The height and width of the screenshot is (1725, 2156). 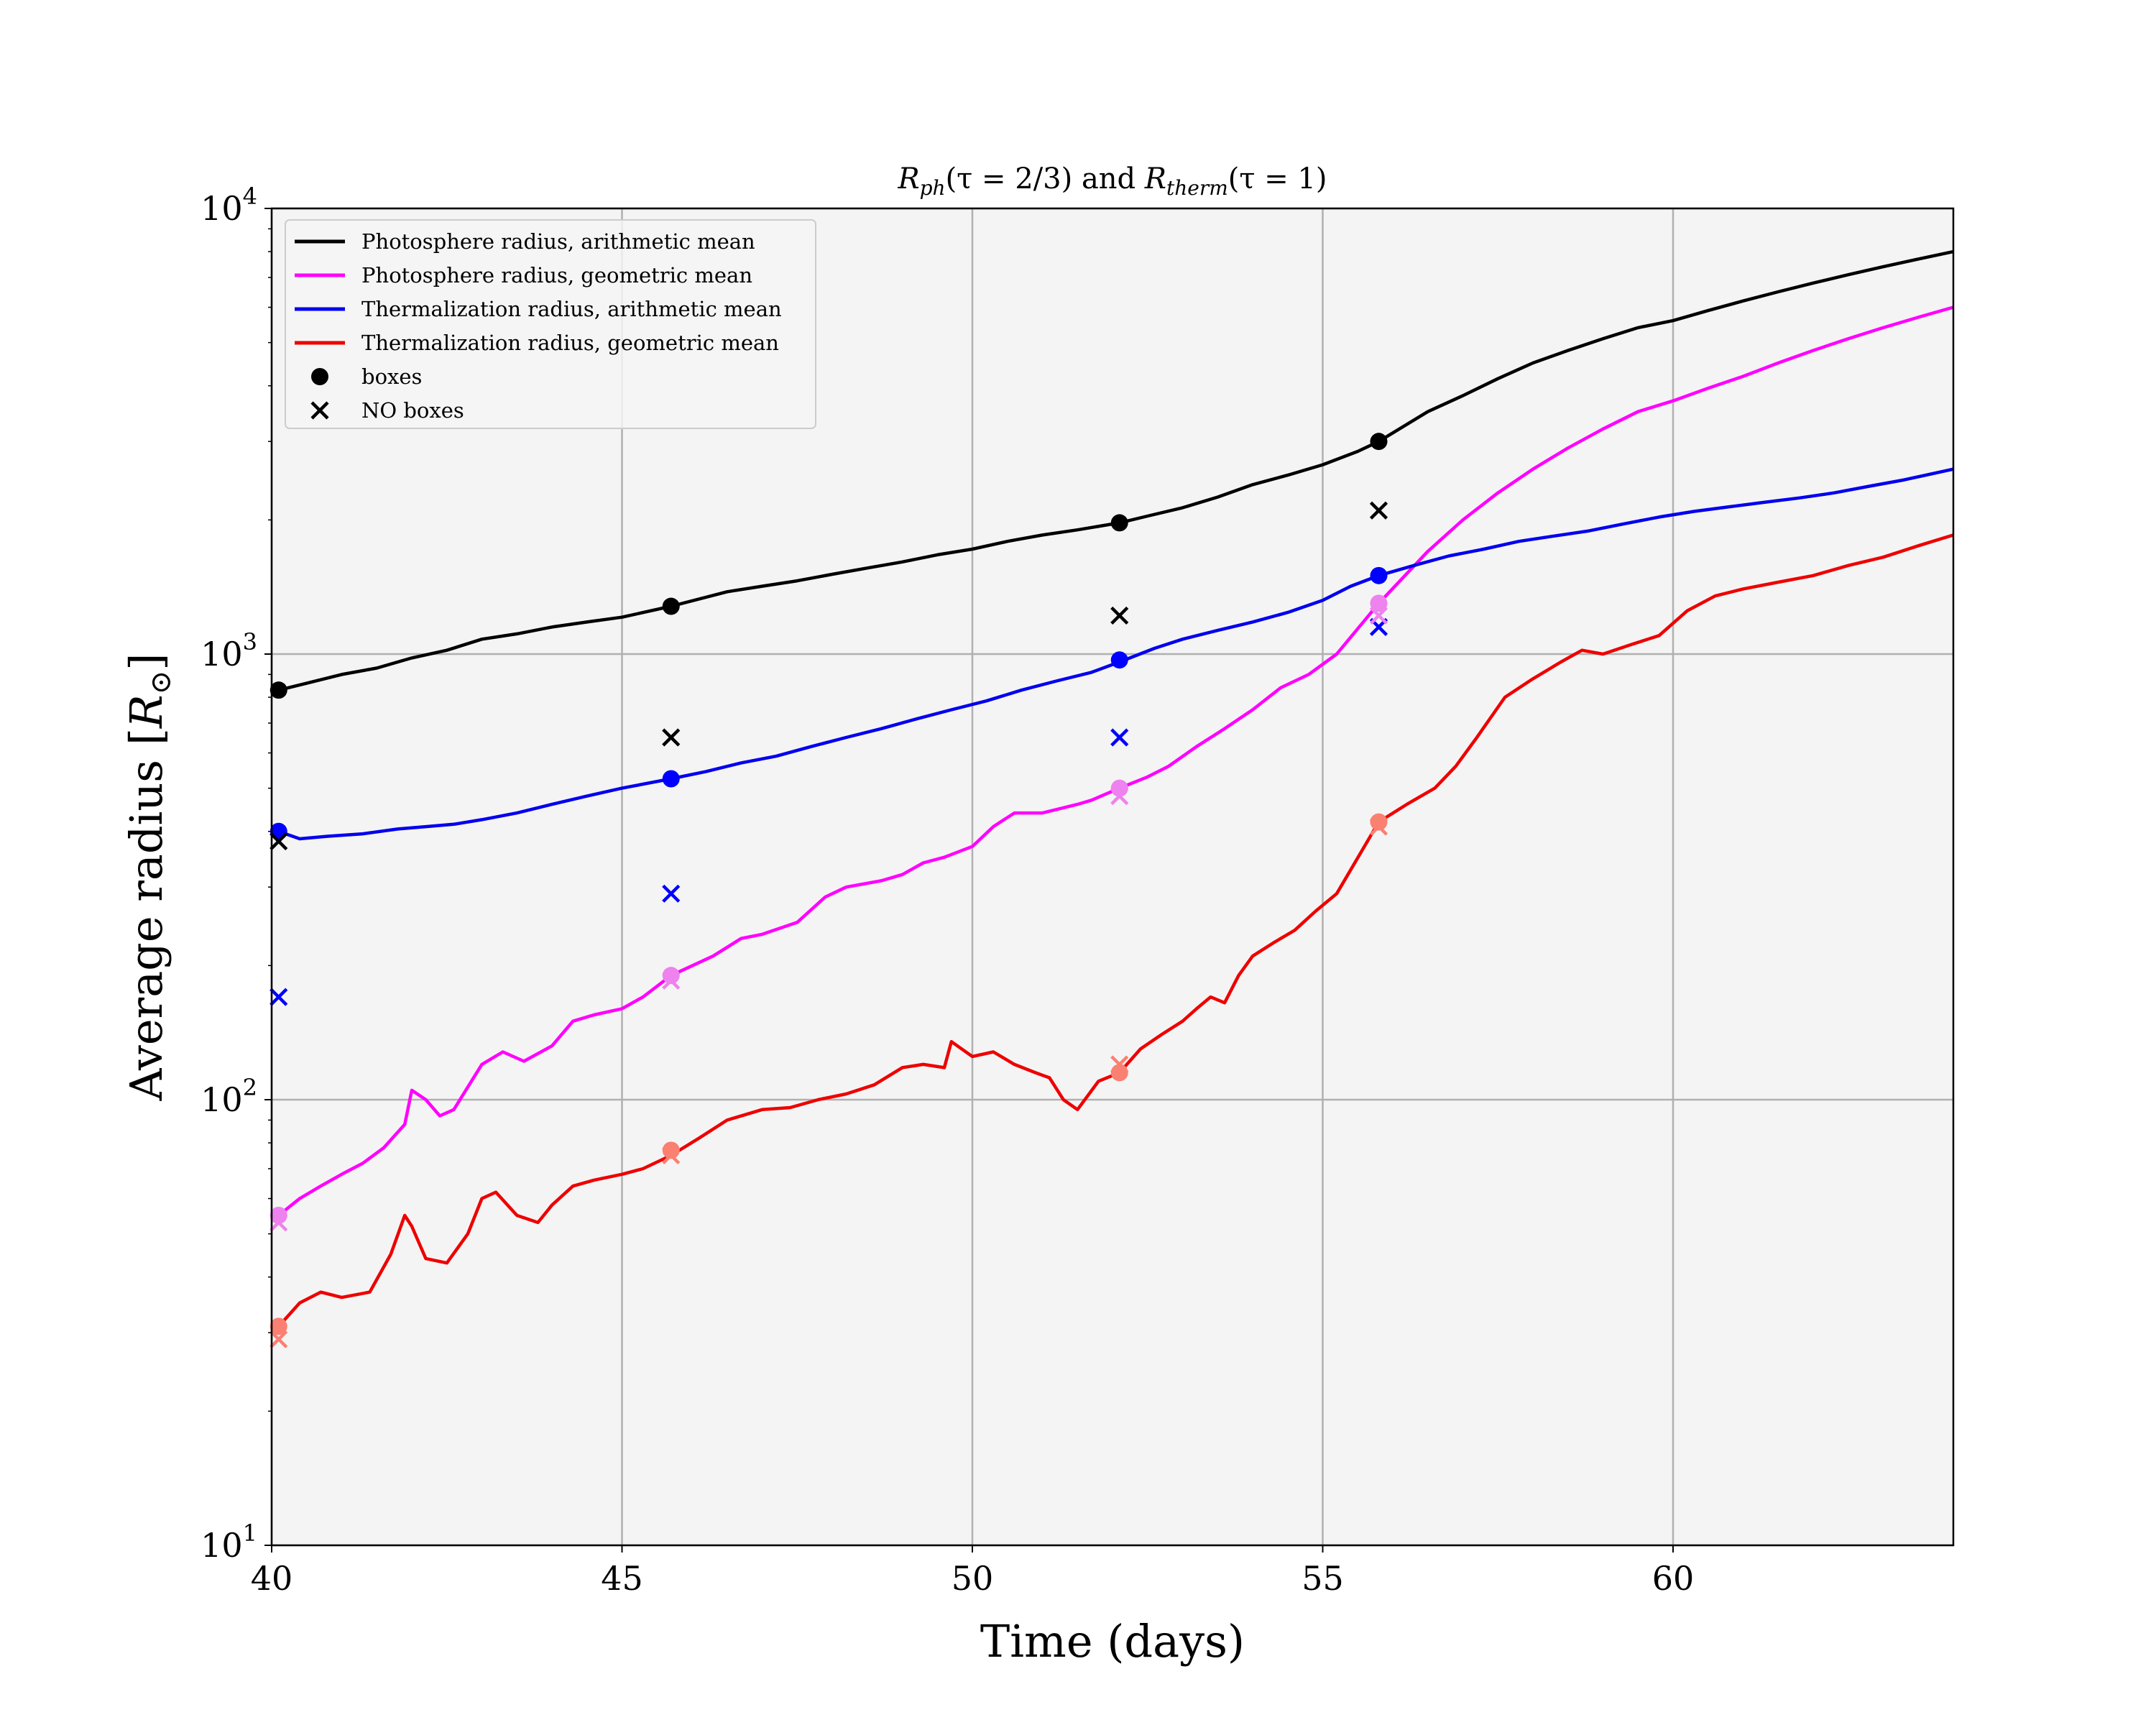 What do you see at coordinates (570, 343) in the screenshot?
I see `legend-label: Thermalization radius, geometric mean` at bounding box center [570, 343].